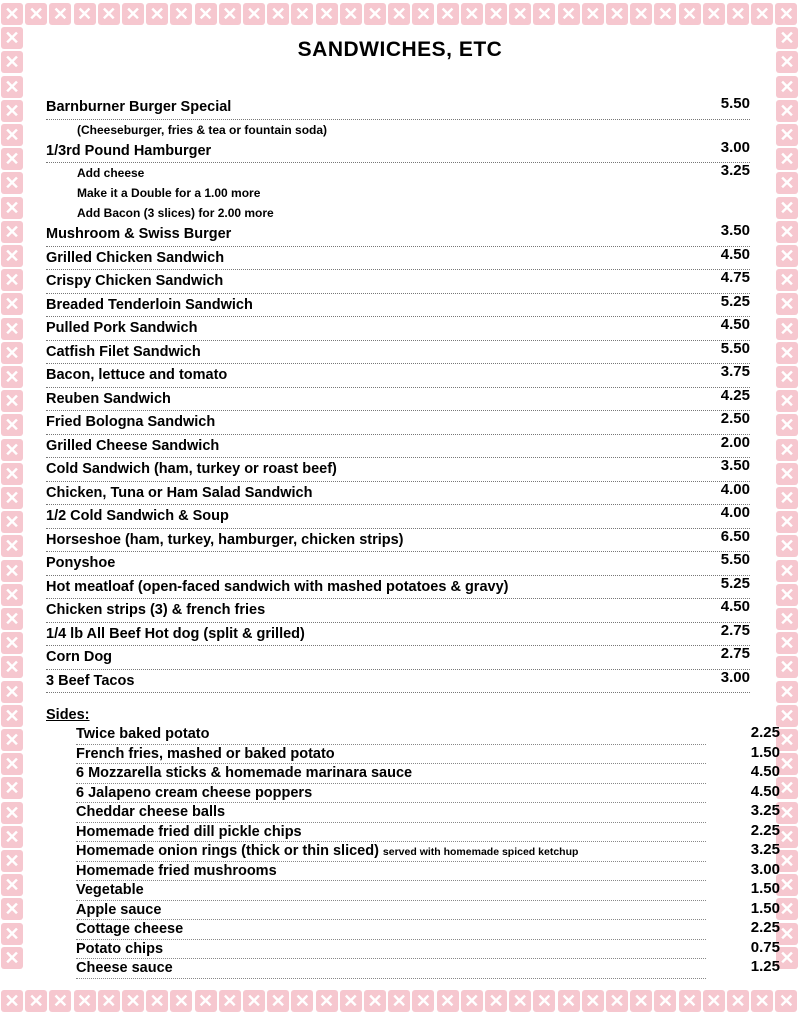 This screenshot has height=1015, width=800. I want to click on item-price: 4.00, so click(735, 489).